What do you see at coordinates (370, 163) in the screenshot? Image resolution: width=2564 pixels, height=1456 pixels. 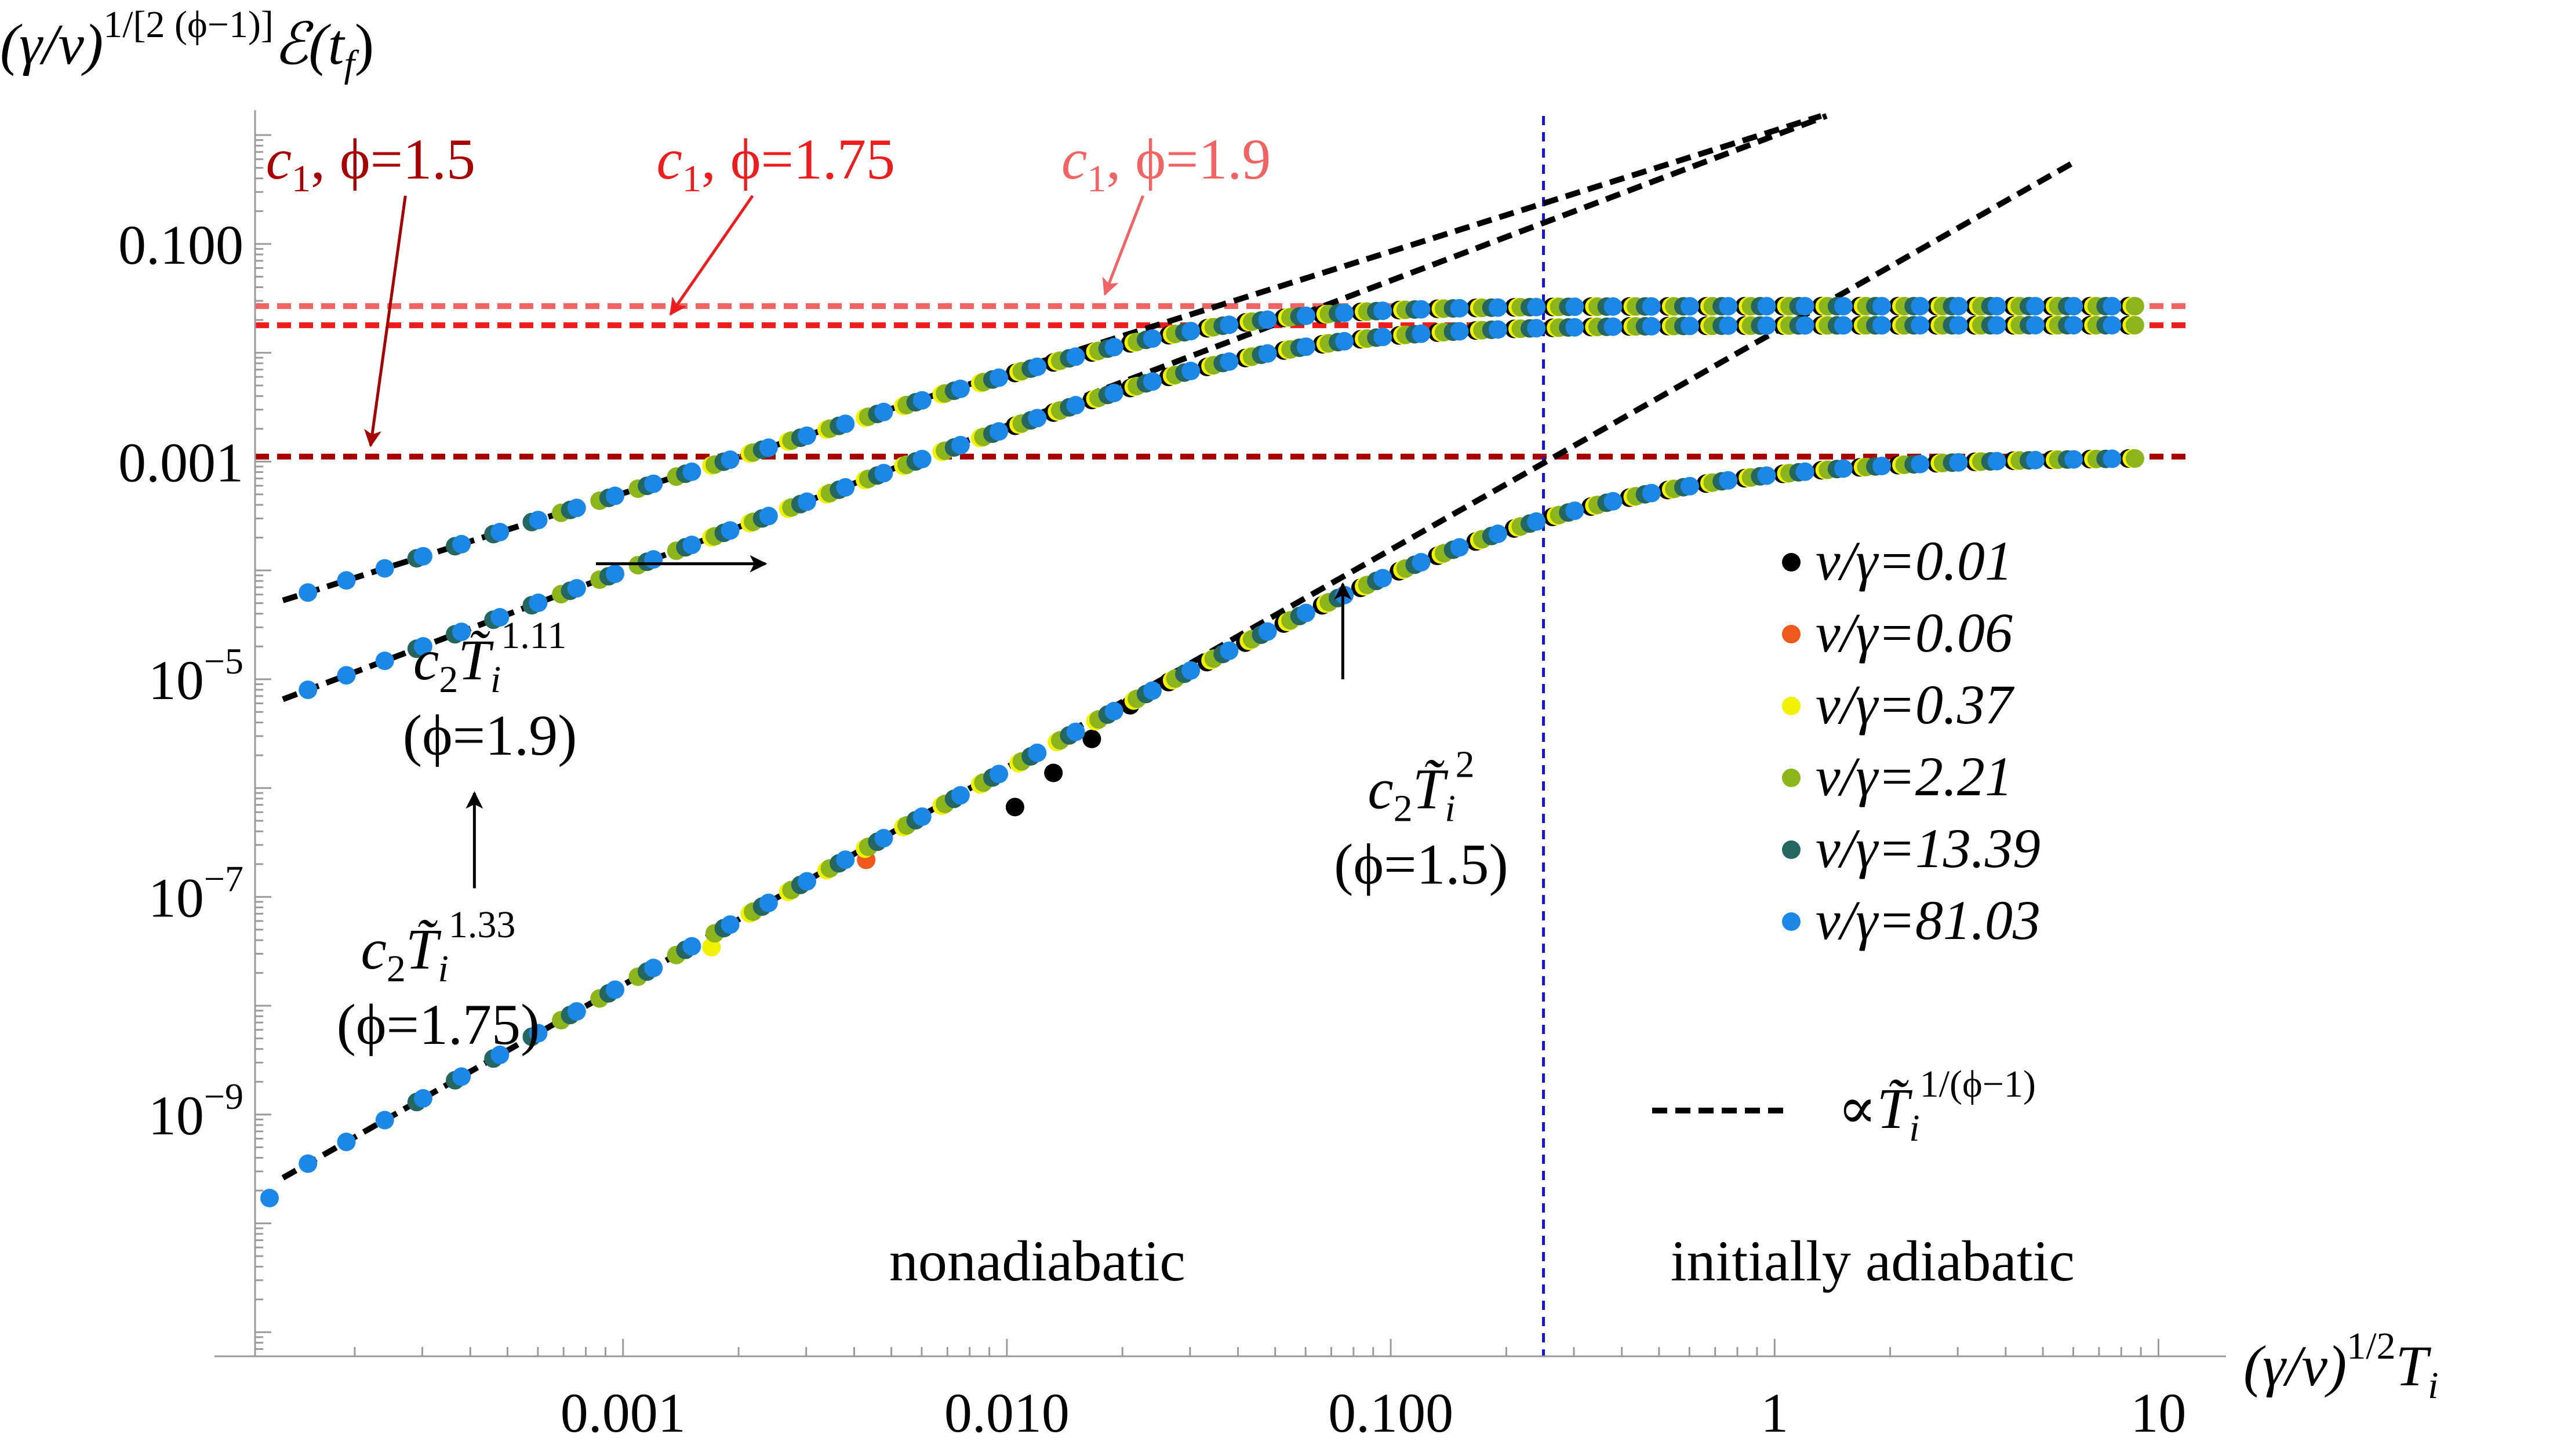 I see `c1-label-phi-1.5: c1, ϕ=1.5` at bounding box center [370, 163].